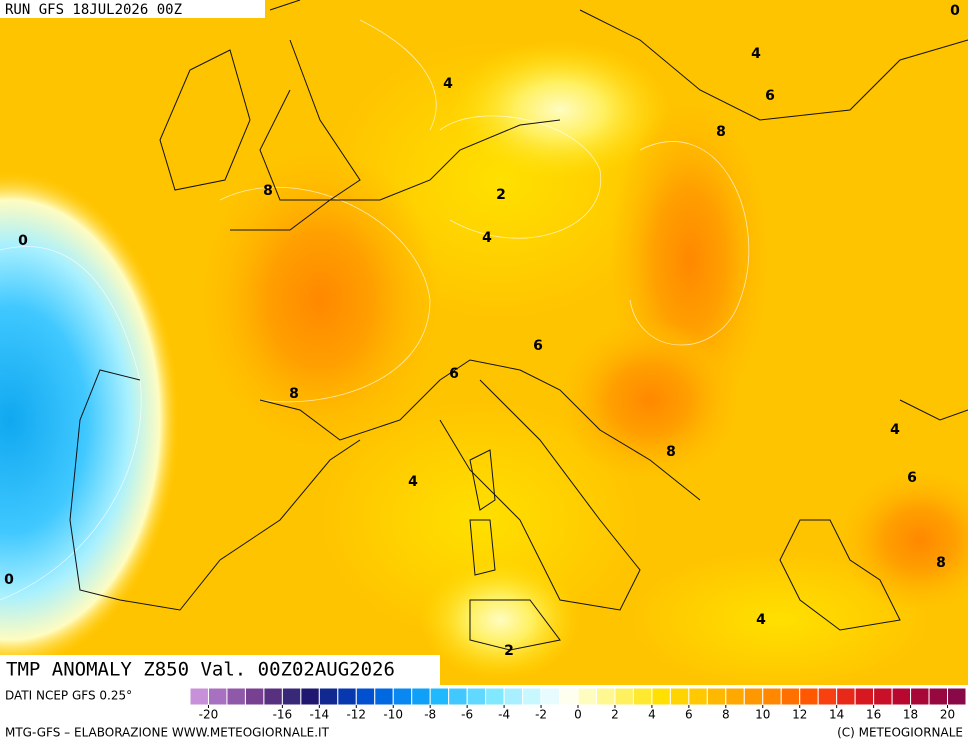 Image resolution: width=968 pixels, height=749 pixels. I want to click on colorbar-tick-label: 18, so click(910, 715).